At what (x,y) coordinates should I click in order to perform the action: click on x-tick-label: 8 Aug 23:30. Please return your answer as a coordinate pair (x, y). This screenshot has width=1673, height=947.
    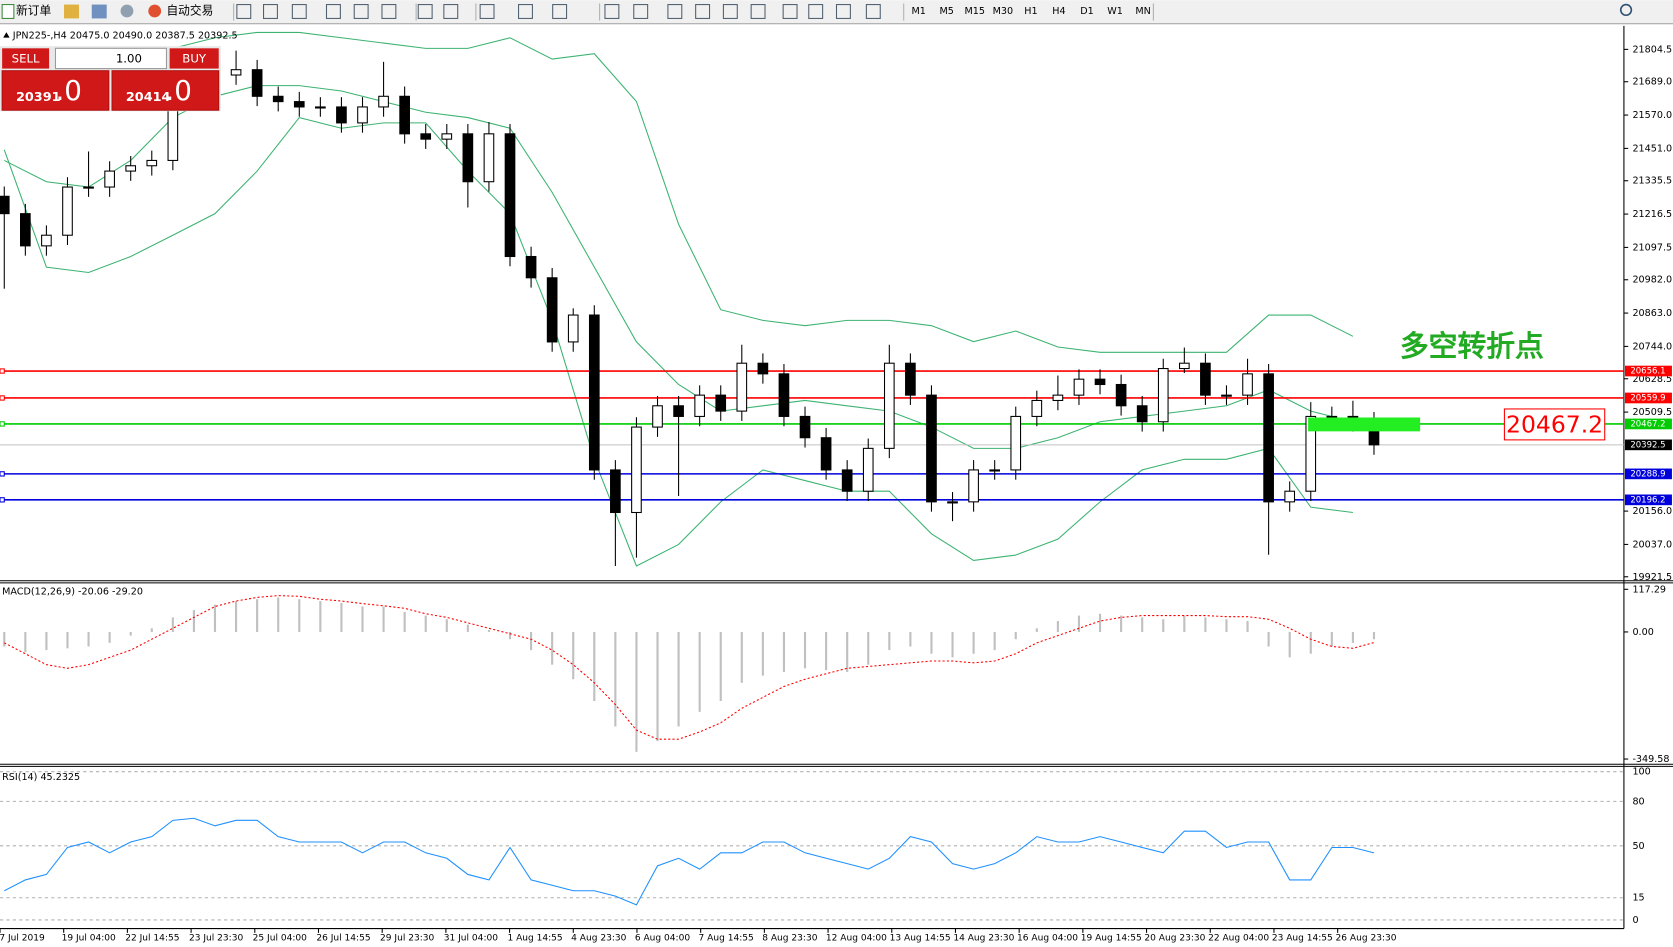
    Looking at the image, I should click on (789, 939).